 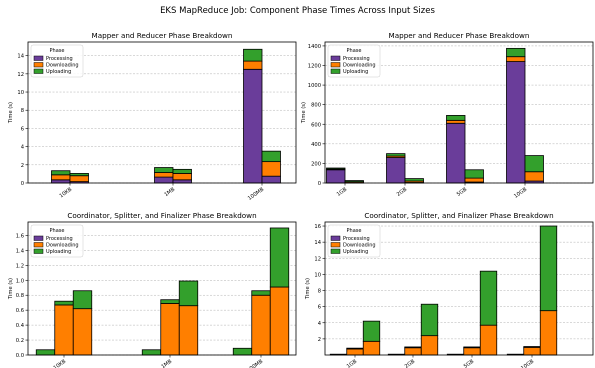 What do you see at coordinates (20, 296) in the screenshot?
I see `y-tick-label: 0.8` at bounding box center [20, 296].